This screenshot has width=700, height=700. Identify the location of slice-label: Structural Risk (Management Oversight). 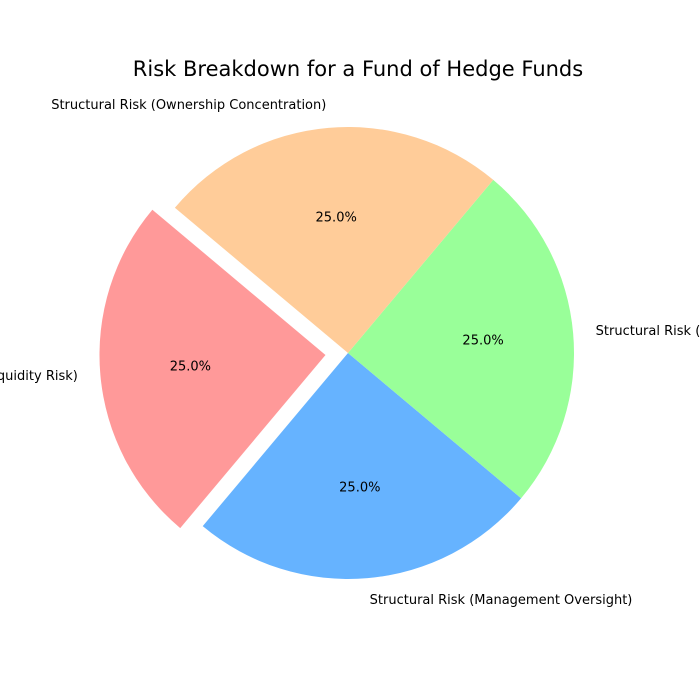
(501, 600).